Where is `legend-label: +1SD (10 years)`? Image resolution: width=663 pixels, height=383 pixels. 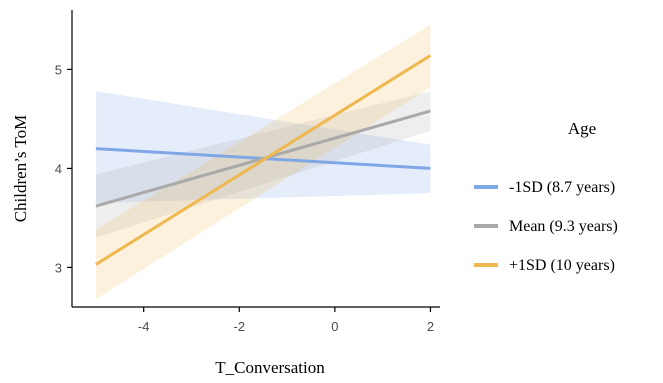
legend-label: +1SD (10 years) is located at coordinates (562, 265).